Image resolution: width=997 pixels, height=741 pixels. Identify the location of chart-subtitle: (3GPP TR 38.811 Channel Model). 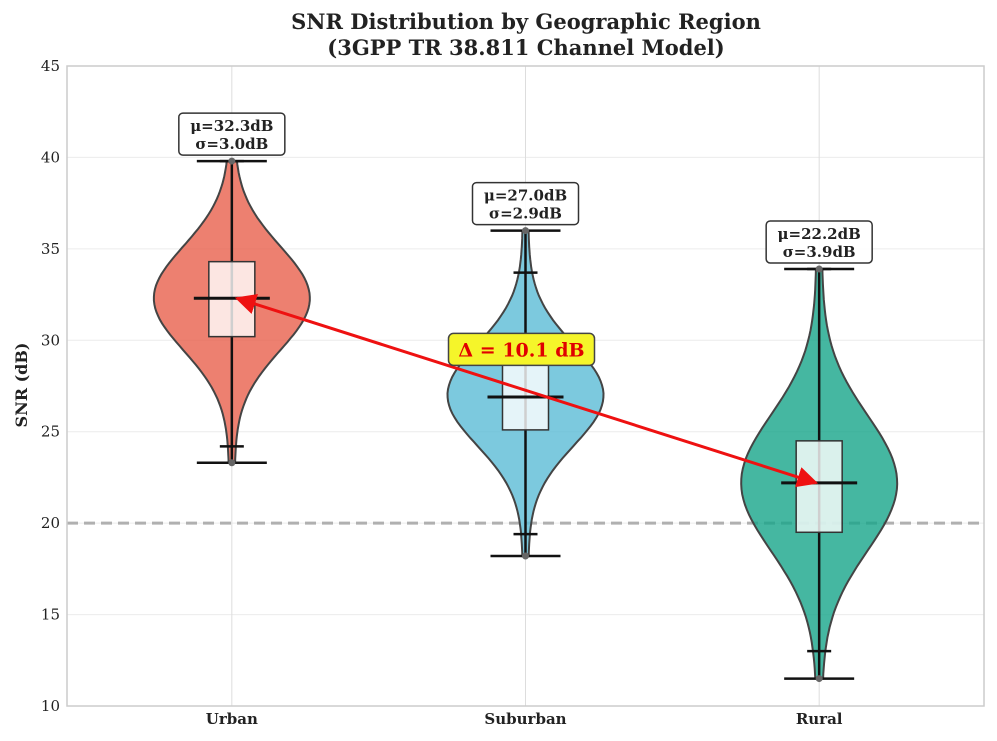
(525, 47).